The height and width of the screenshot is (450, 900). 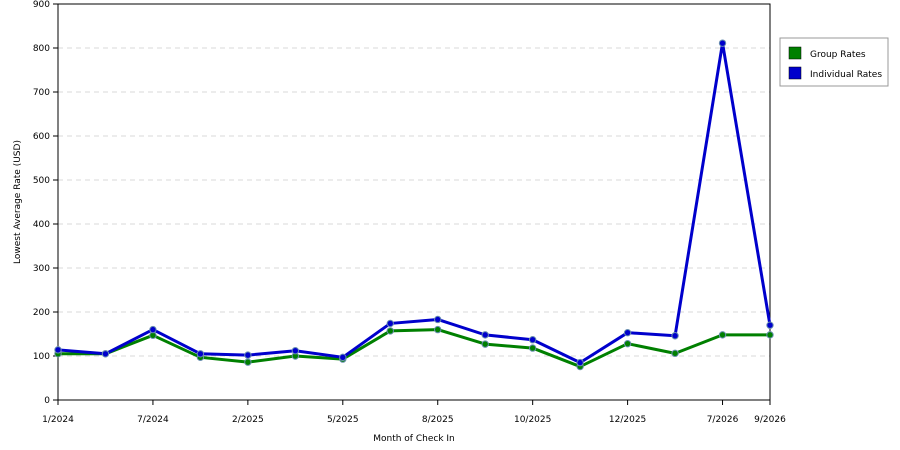 What do you see at coordinates (770, 420) in the screenshot?
I see `x-tick-label: 9/2026` at bounding box center [770, 420].